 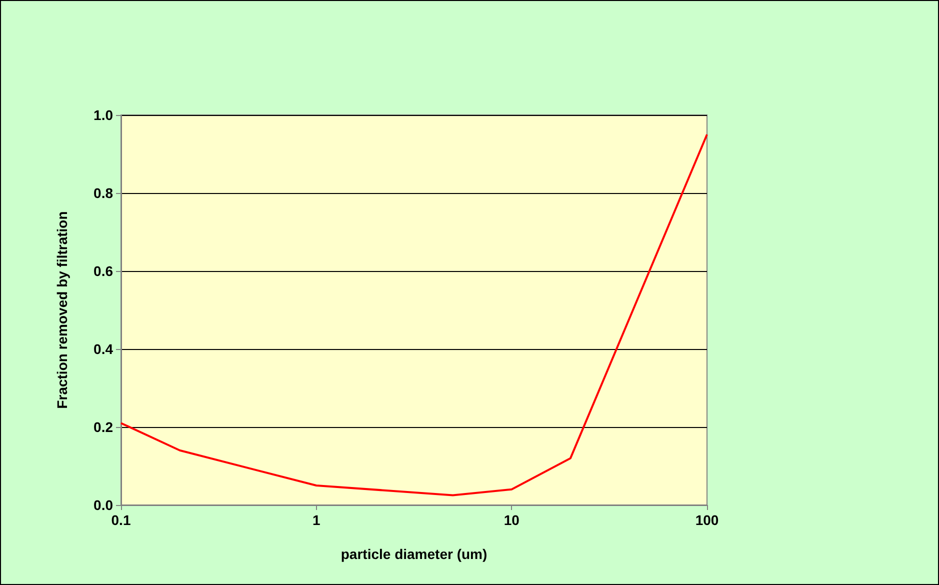 What do you see at coordinates (104, 115) in the screenshot?
I see `y-tick-label: 1.0` at bounding box center [104, 115].